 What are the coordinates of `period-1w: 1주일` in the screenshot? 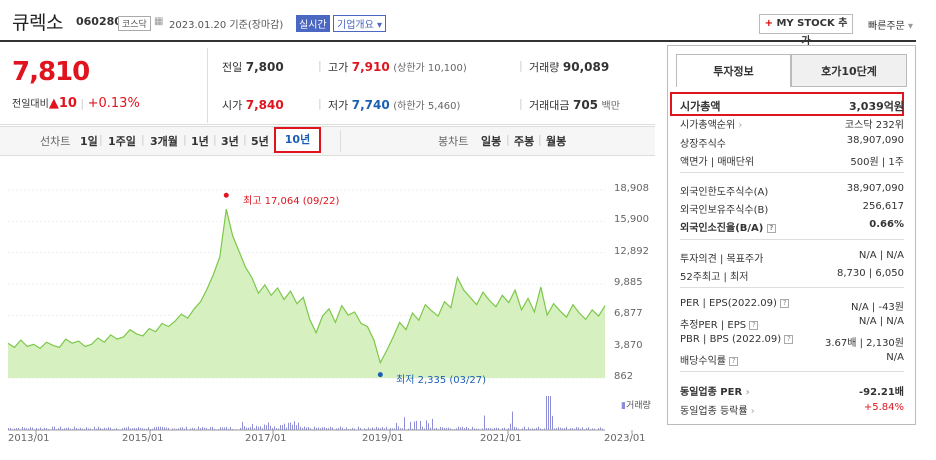 It's located at (122, 141).